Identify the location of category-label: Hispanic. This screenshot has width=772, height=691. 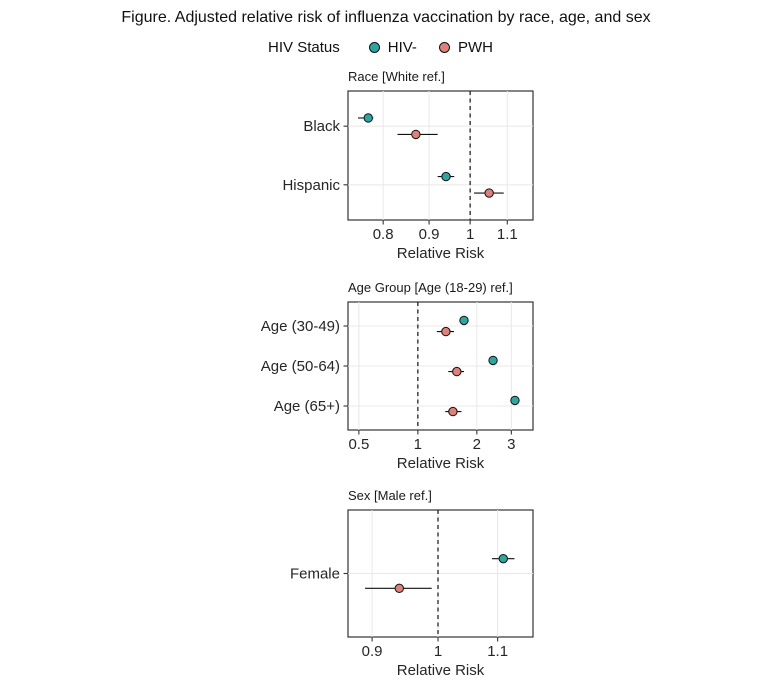
(311, 185).